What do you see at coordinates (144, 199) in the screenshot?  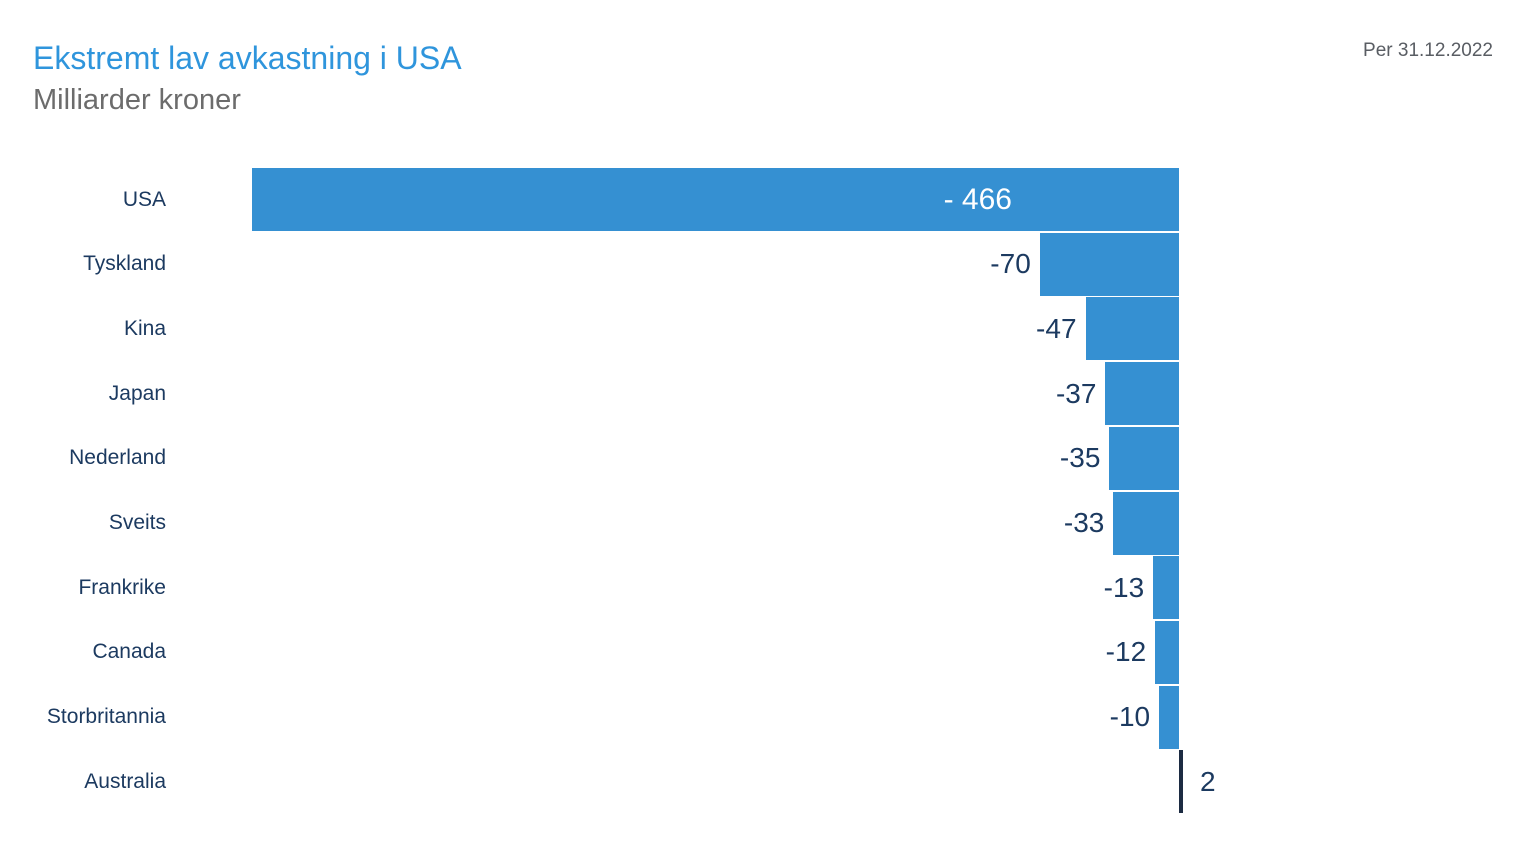 I see `category-label: USA` at bounding box center [144, 199].